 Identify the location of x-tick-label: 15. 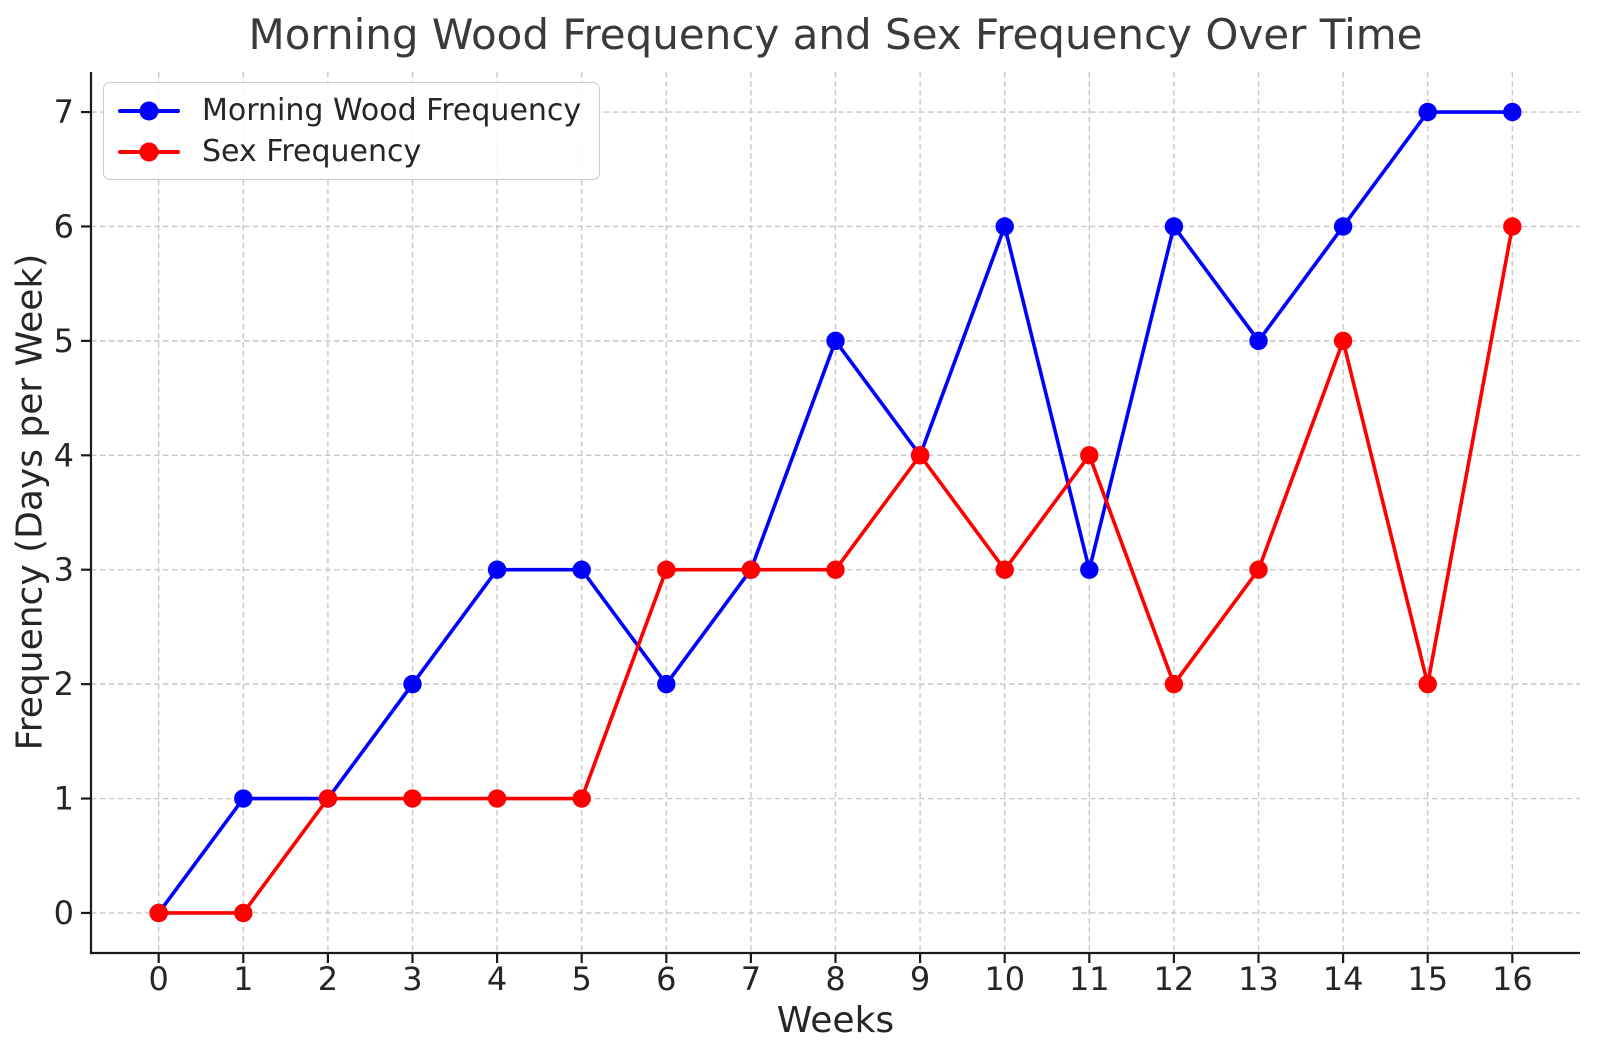
(1427, 979).